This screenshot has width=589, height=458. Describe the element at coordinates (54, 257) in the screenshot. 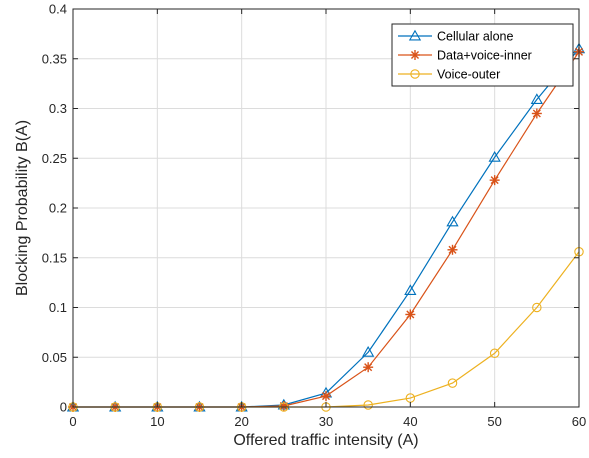

I see `y-tick-label: 0.15` at that location.